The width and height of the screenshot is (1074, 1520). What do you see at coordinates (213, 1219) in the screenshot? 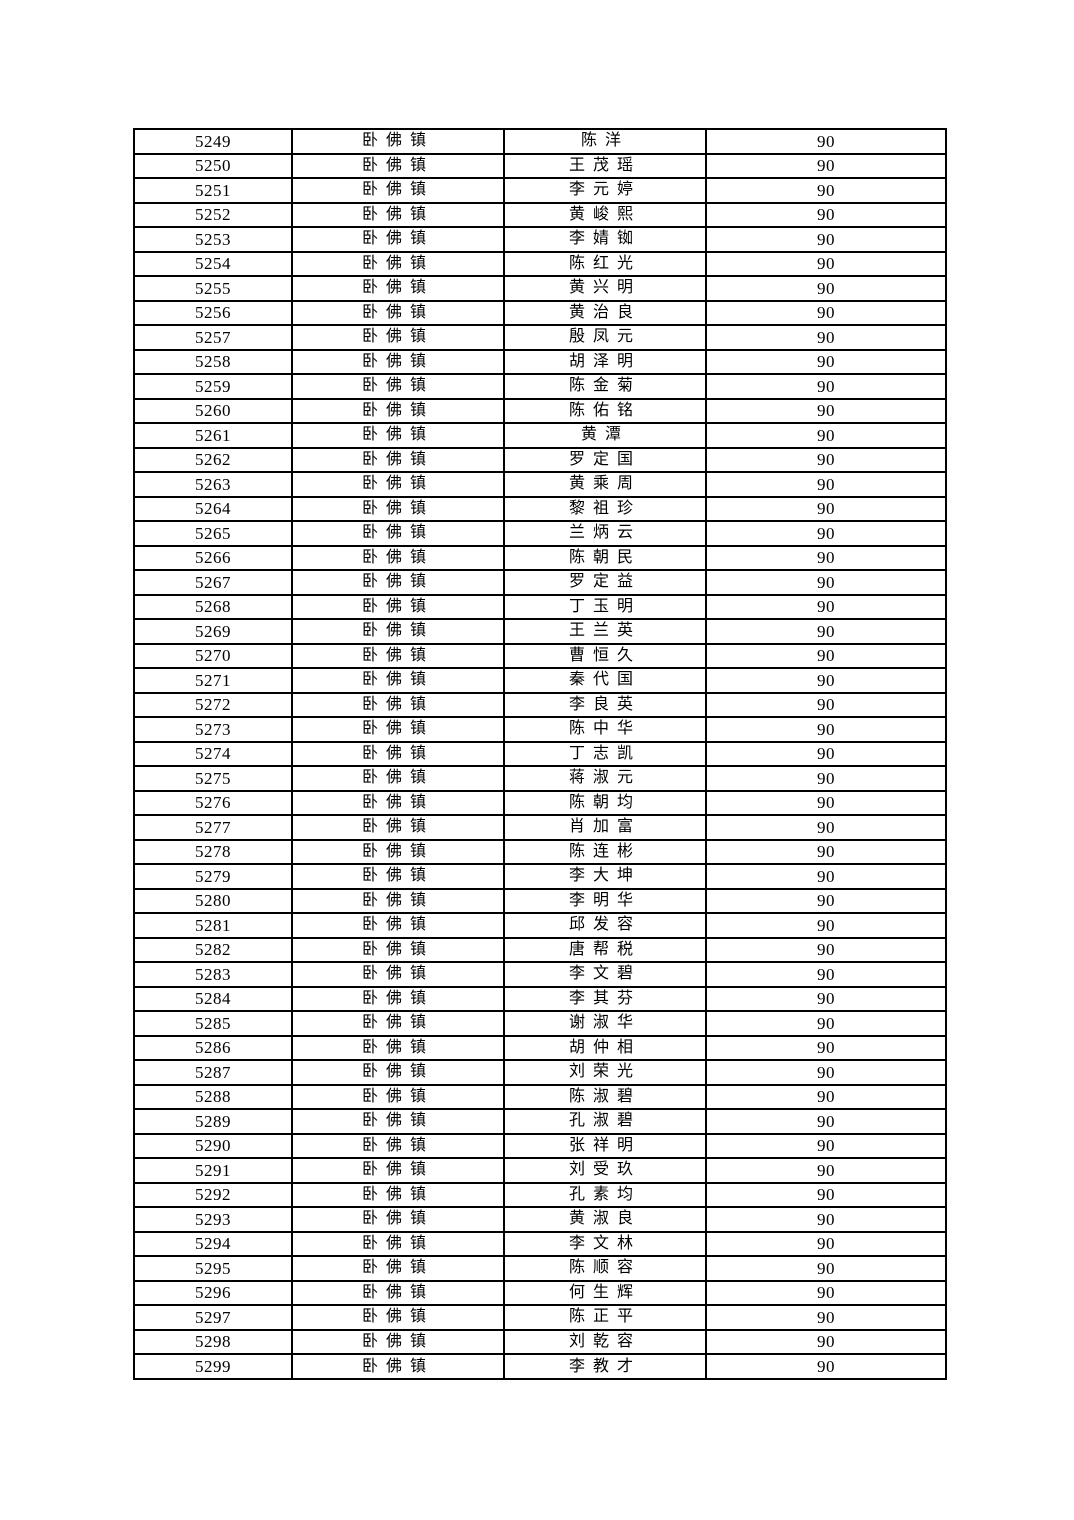
I see `serial-number-cell: 5293` at bounding box center [213, 1219].